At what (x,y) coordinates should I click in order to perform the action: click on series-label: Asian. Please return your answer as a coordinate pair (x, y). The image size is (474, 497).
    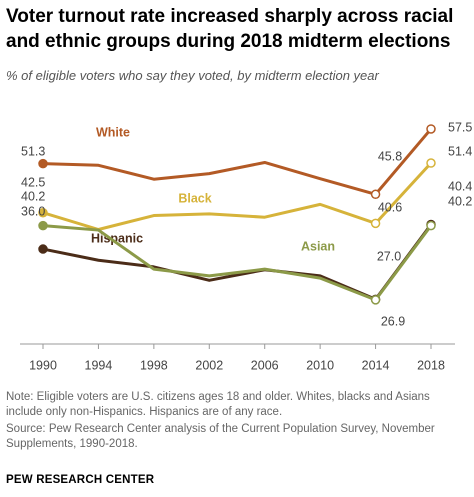
    Looking at the image, I should click on (318, 246).